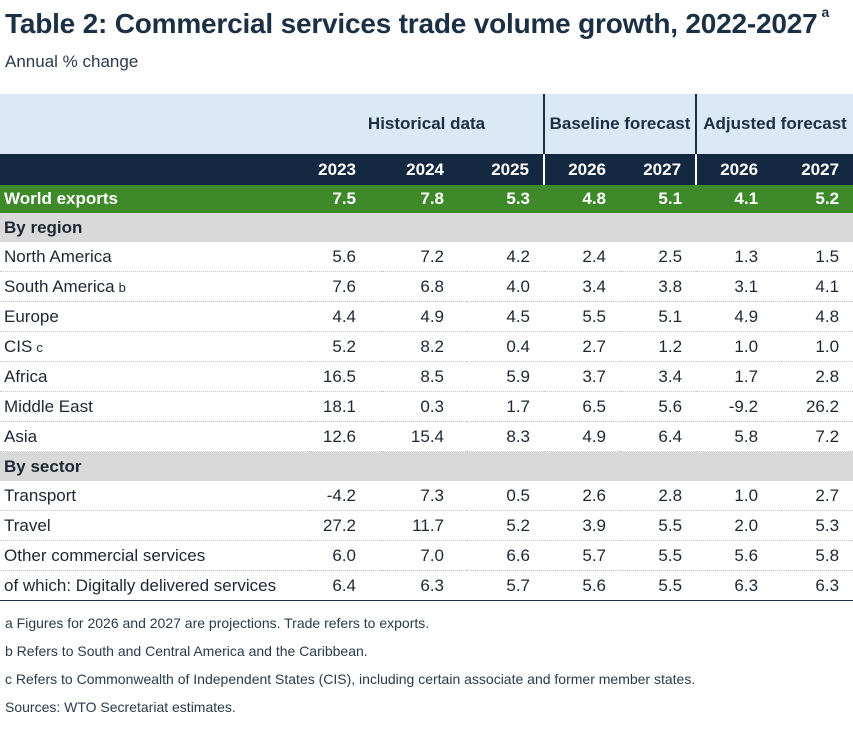  I want to click on row-label-text: North America, so click(58, 256).